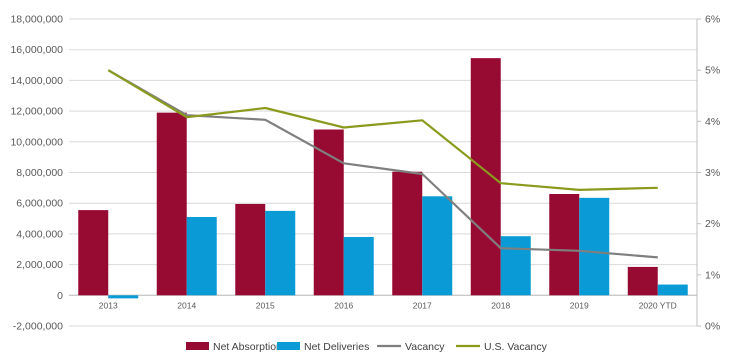 The height and width of the screenshot is (356, 749). What do you see at coordinates (36, 20) in the screenshot?
I see `left-tick-label: 18,000,000` at bounding box center [36, 20].